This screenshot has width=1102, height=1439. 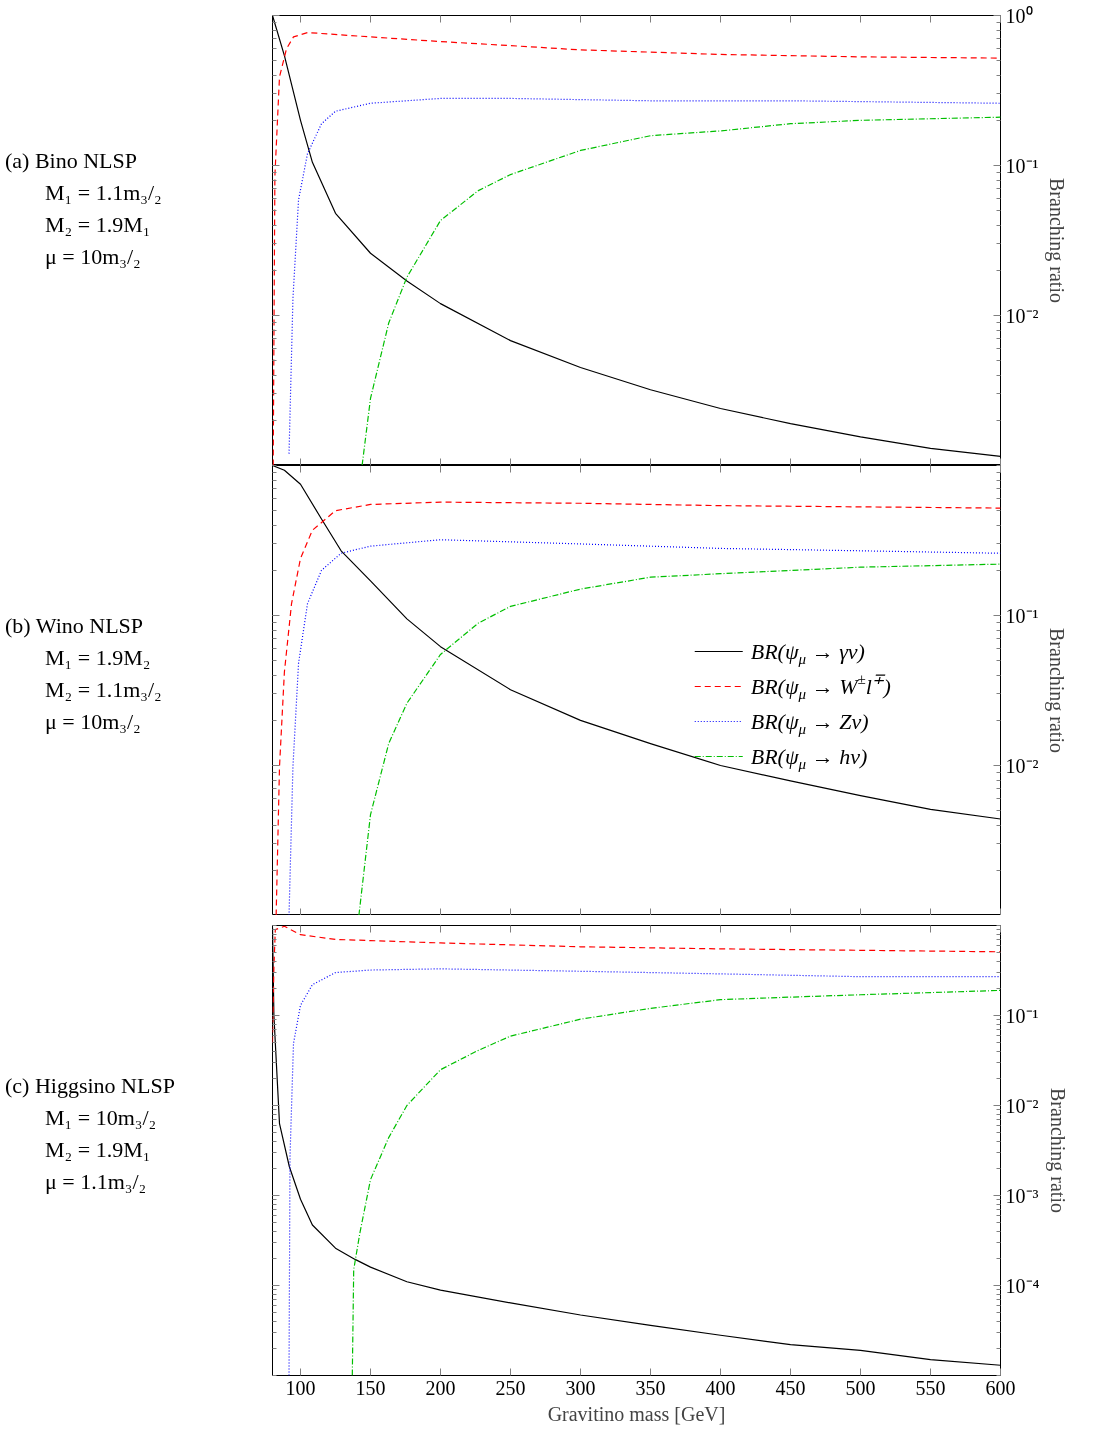 What do you see at coordinates (300, 1387) in the screenshot?
I see `x-tick-label: 100` at bounding box center [300, 1387].